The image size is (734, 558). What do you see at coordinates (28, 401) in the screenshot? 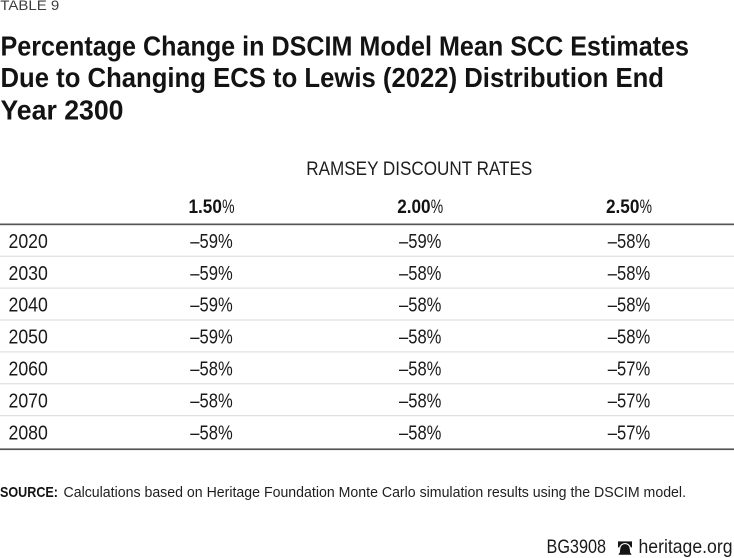
I see `svg-text: 2070` at bounding box center [28, 401].